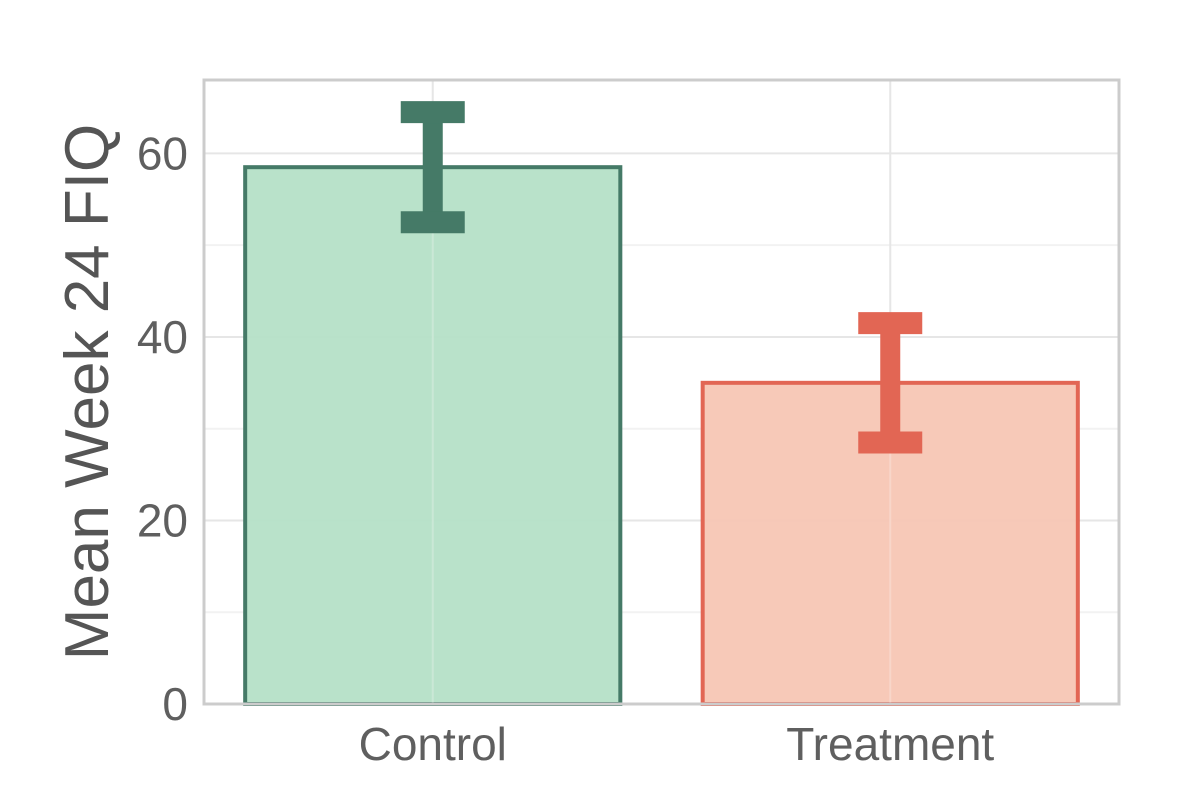  Describe the element at coordinates (162, 153) in the screenshot. I see `y-tick-label: 60` at that location.